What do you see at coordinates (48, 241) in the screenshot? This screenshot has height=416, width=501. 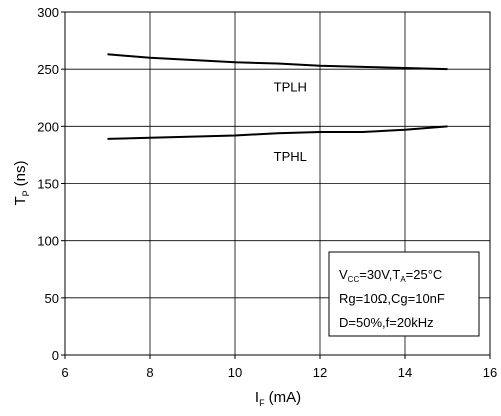 I see `y-tick-label: 100` at bounding box center [48, 241].